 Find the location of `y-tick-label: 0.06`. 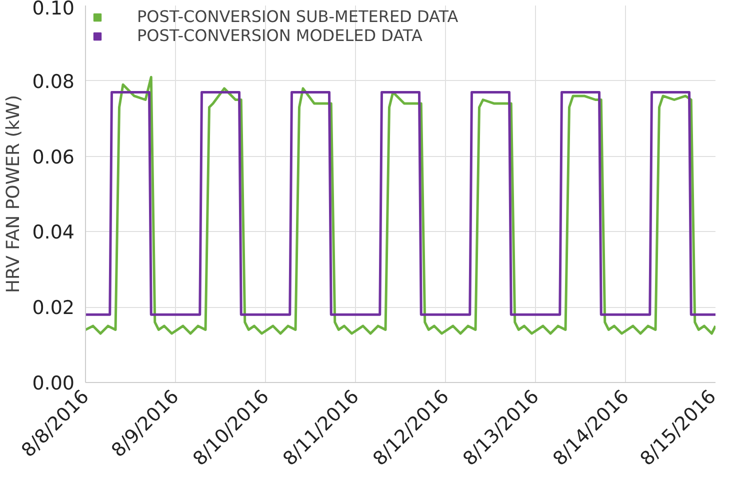

y-tick-label: 0.06 is located at coordinates (53, 157).